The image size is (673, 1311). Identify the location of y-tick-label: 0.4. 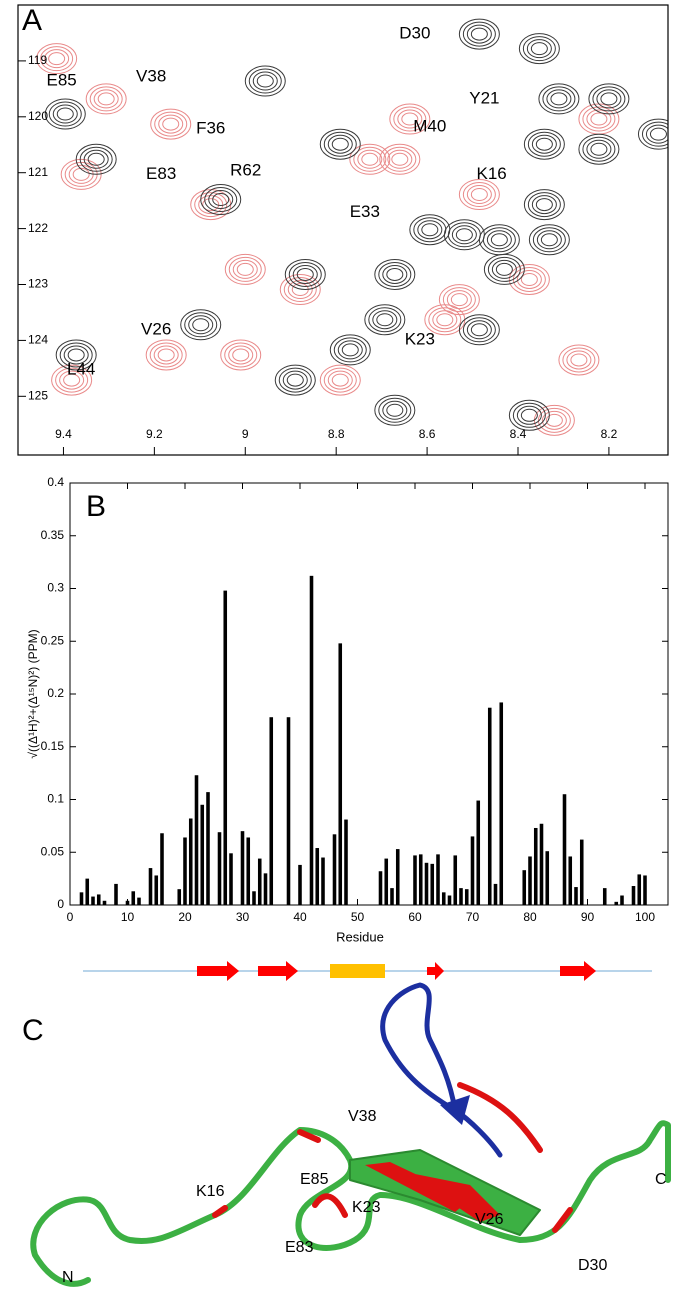
(55, 482).